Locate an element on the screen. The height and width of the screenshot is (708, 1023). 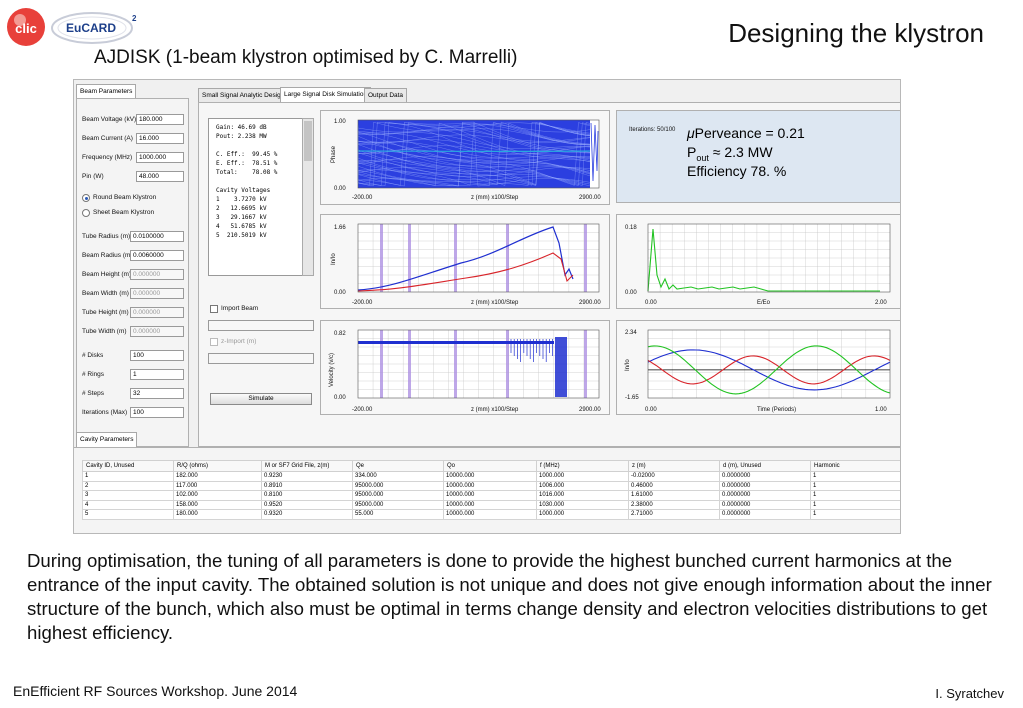
spectrum-curve is located at coordinates (763, 260).